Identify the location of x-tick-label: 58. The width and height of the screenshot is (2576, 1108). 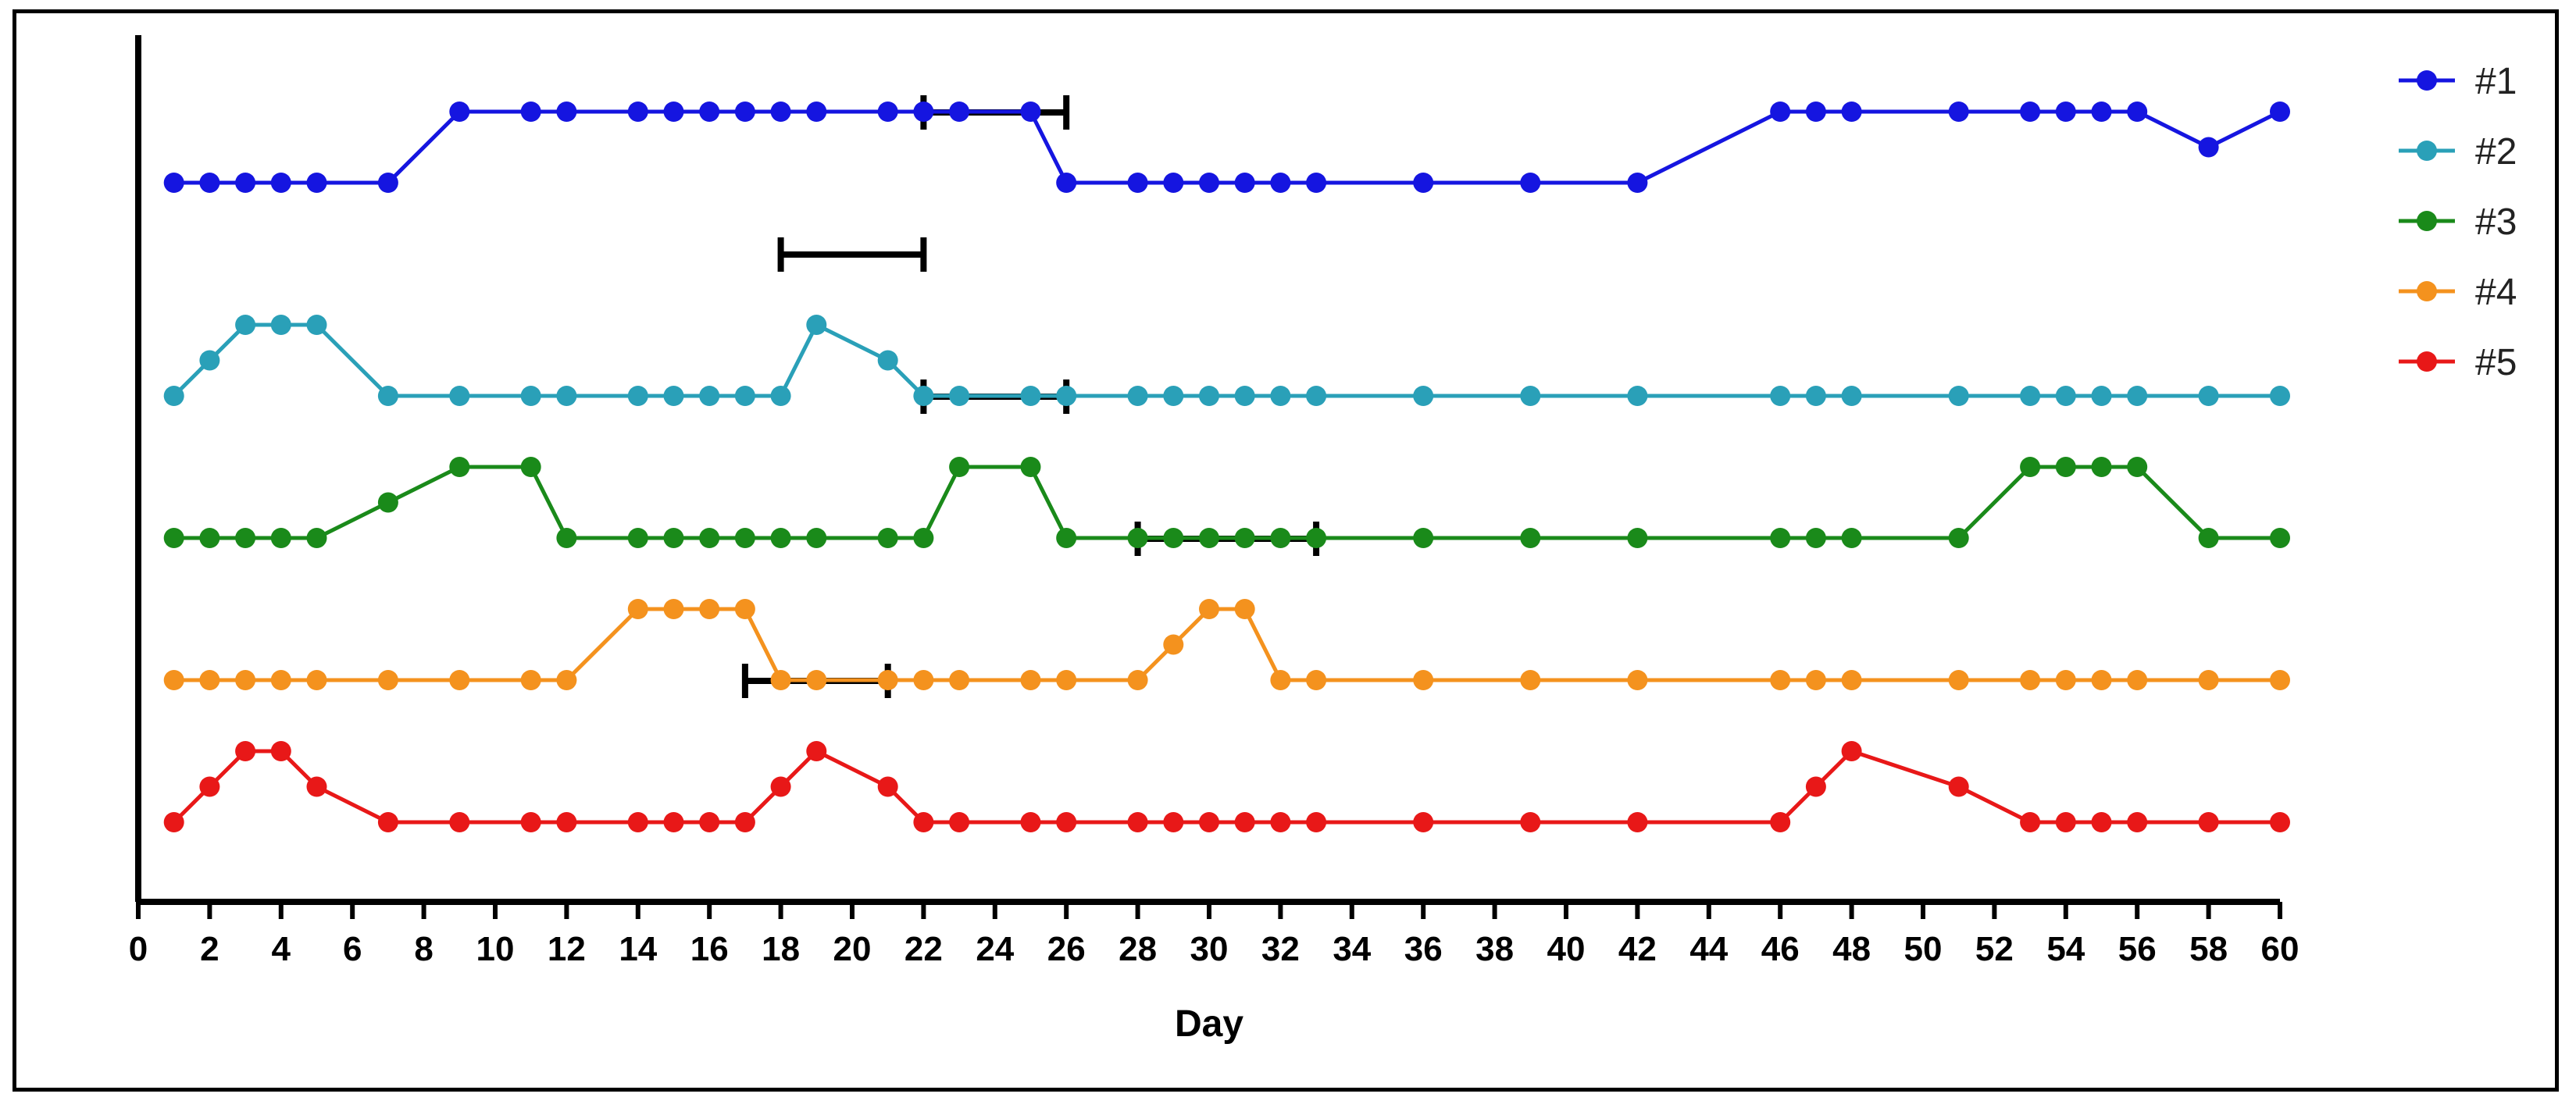
(2208, 949).